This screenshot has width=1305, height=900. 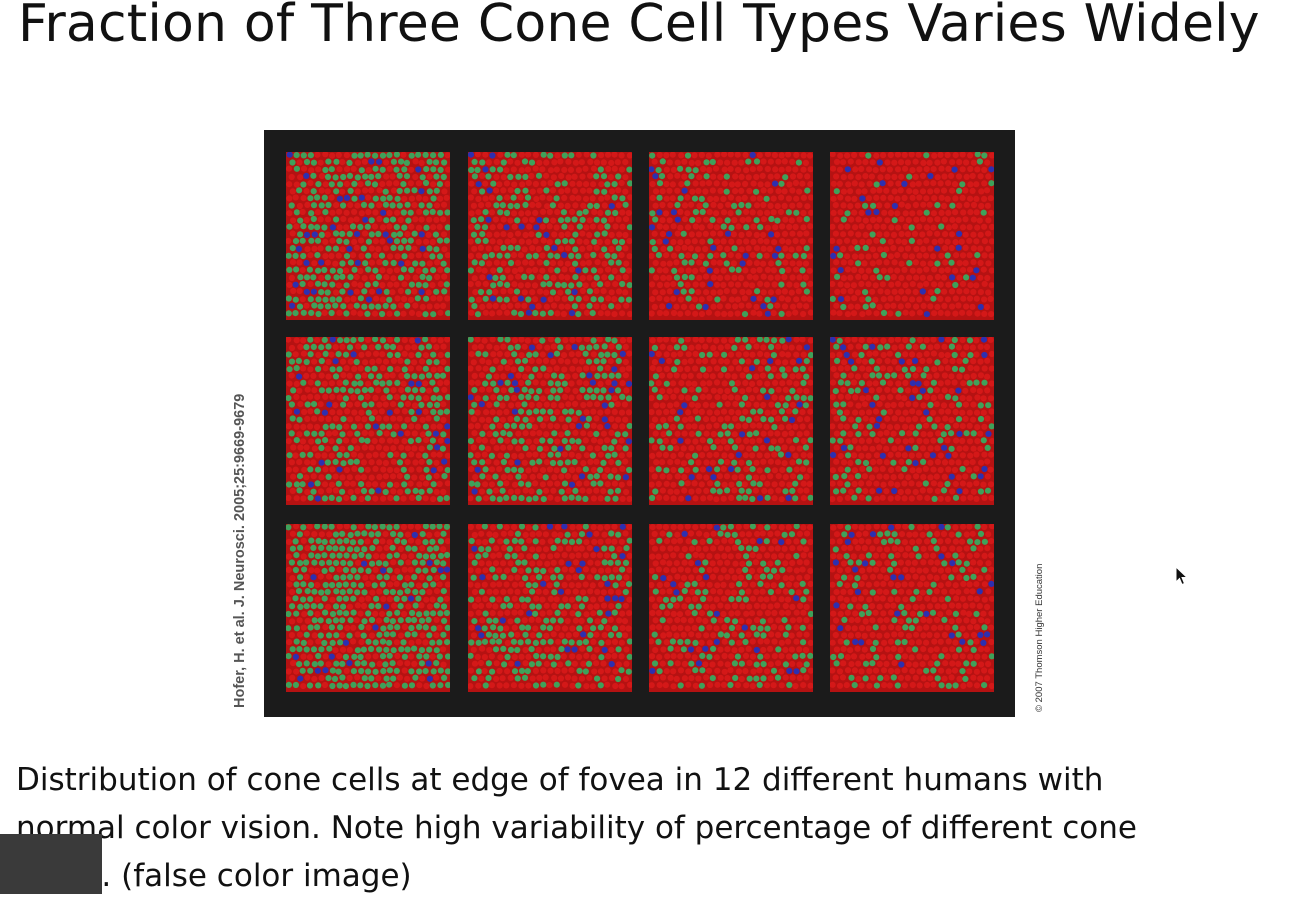 I want to click on mouse-pointer-icon, so click(x=1182, y=576).